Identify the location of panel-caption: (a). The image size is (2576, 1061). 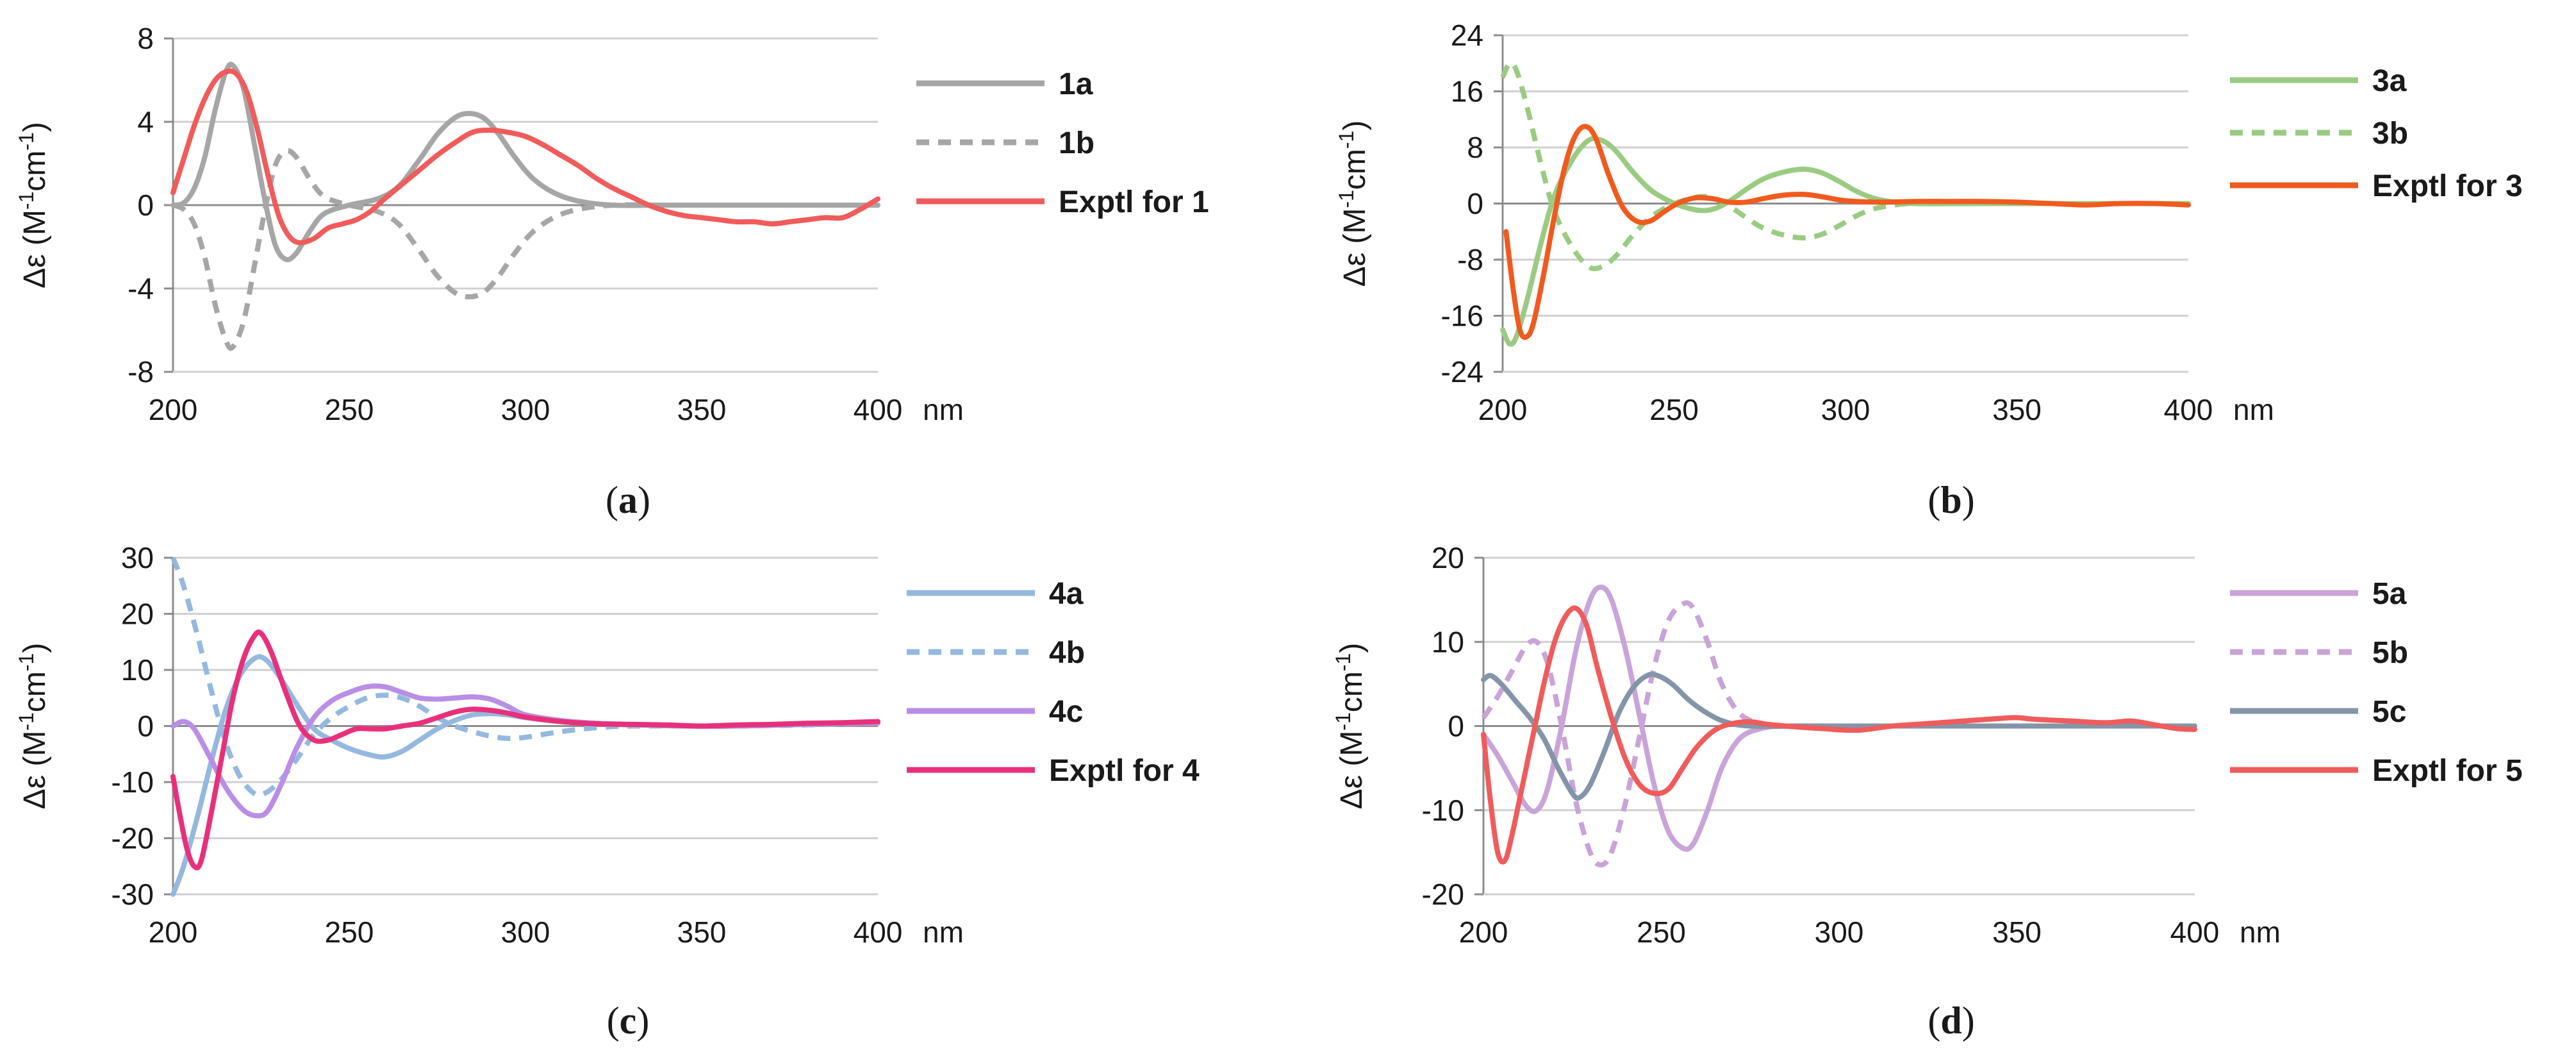
(628, 500).